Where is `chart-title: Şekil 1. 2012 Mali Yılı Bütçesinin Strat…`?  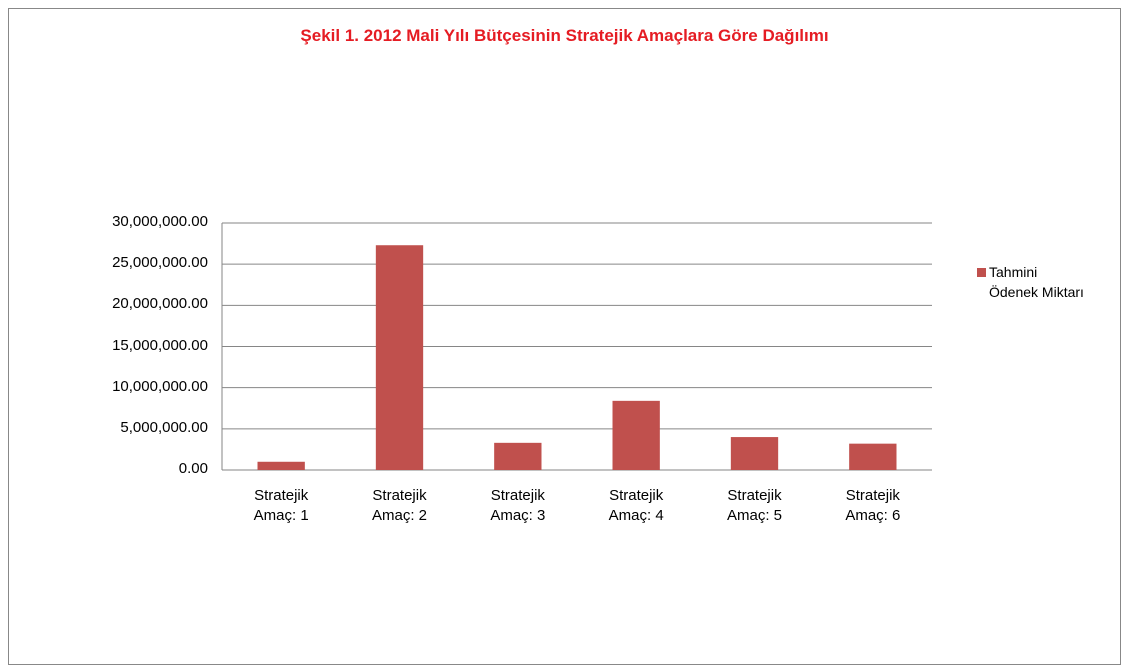
chart-title: Şekil 1. 2012 Mali Yılı Bütçesinin Strat… is located at coordinates (564, 35).